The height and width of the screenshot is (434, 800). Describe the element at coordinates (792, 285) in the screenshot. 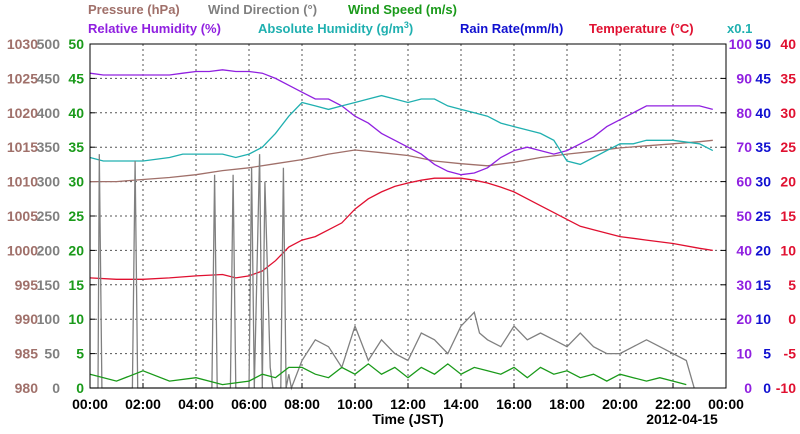

I see `y-tick-temperature: 5` at that location.